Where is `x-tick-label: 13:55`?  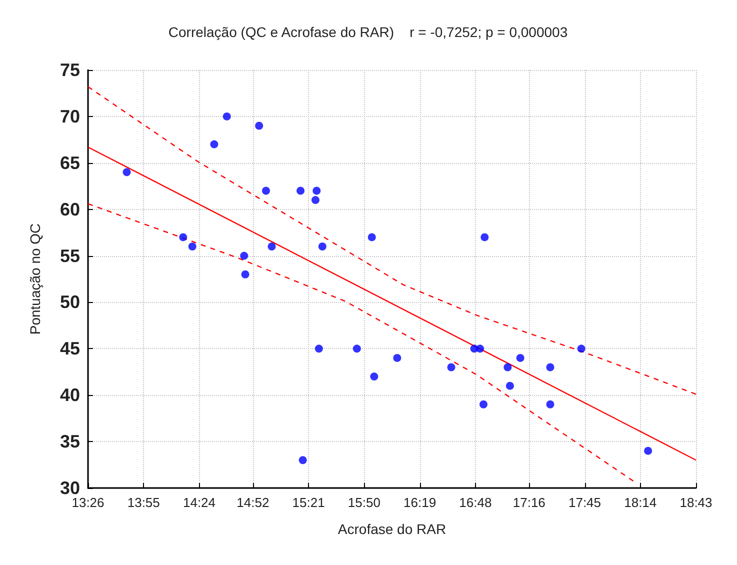 x-tick-label: 13:55 is located at coordinates (143, 502).